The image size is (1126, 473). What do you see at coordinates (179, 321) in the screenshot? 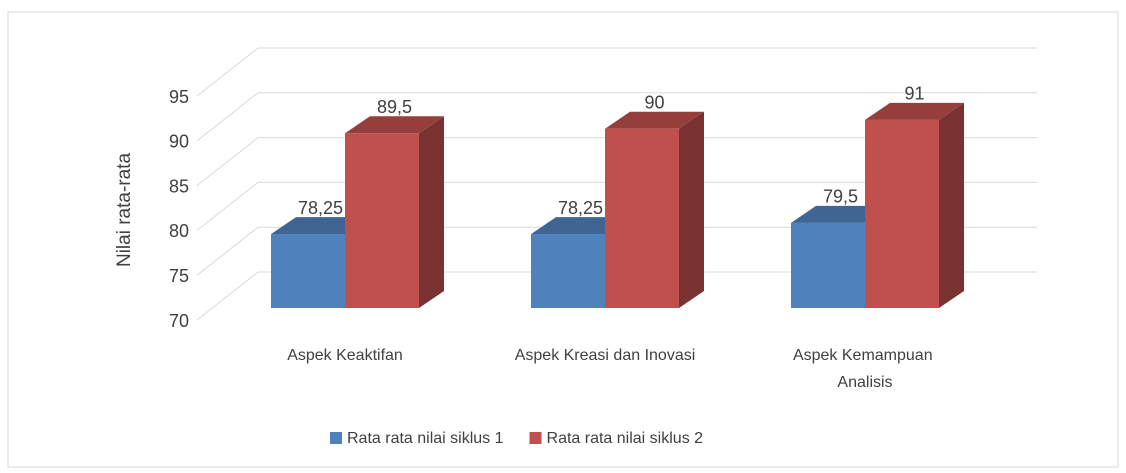
I see `y-tick-label: 70` at bounding box center [179, 321].